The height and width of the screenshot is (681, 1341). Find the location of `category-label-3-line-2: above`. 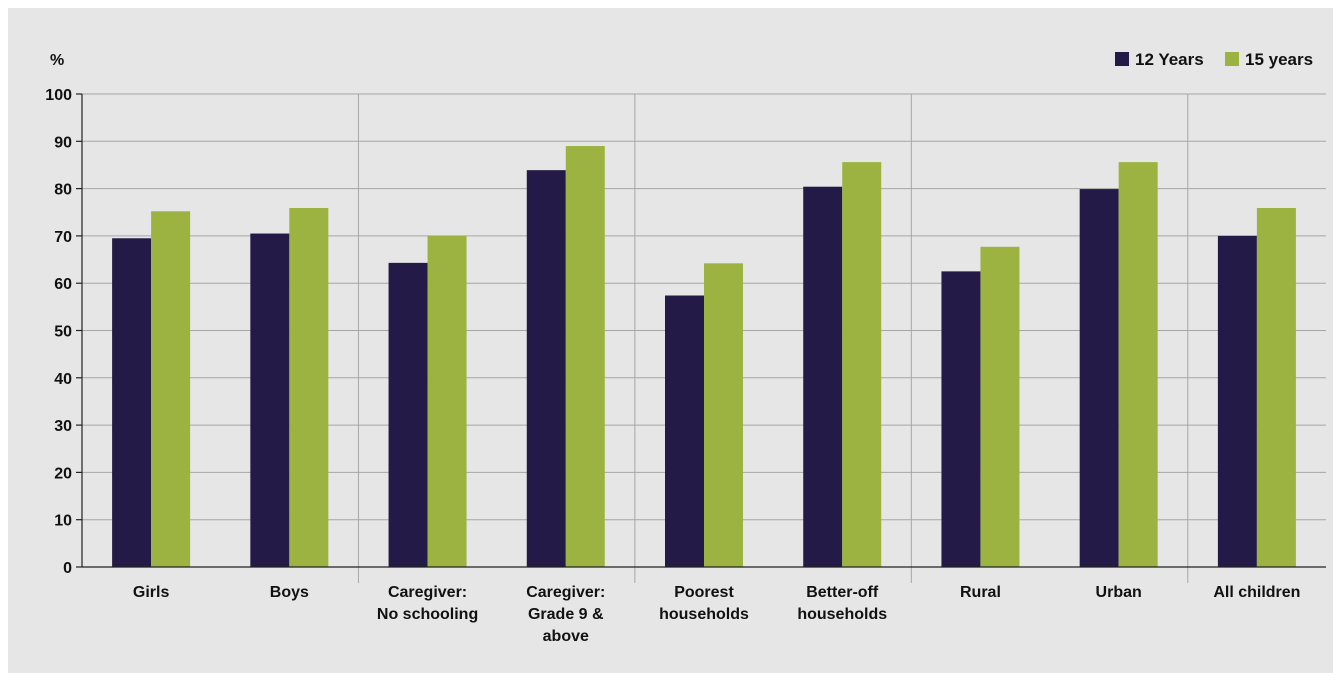

category-label-3-line-2: above is located at coordinates (566, 636).